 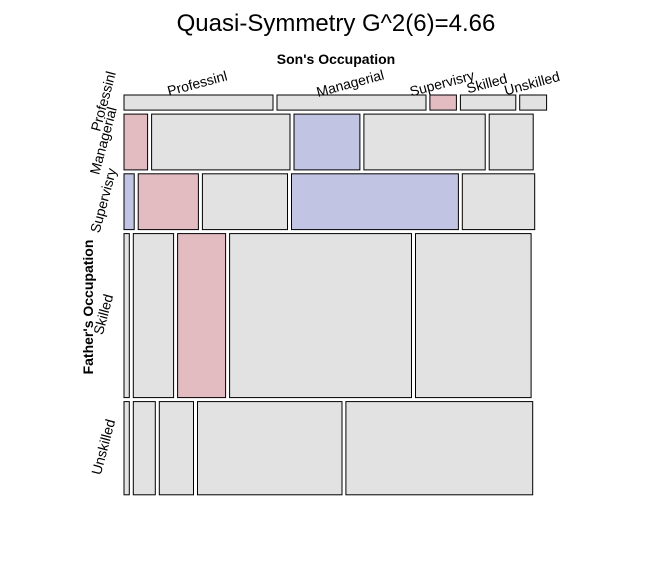 What do you see at coordinates (103, 200) in the screenshot?
I see `row-label: Supervisry` at bounding box center [103, 200].